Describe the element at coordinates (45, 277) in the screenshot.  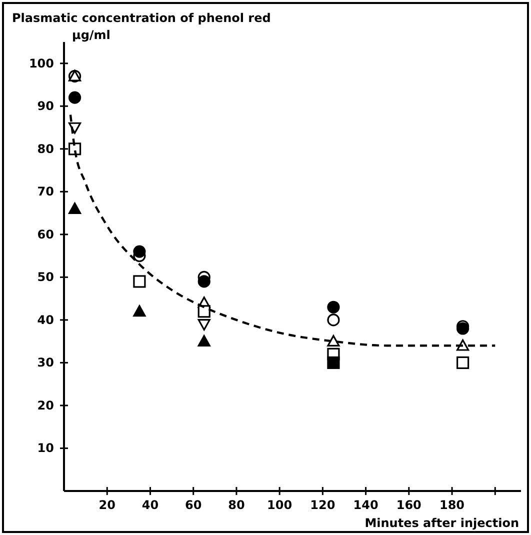
I see `y-tick-label: 50` at that location.